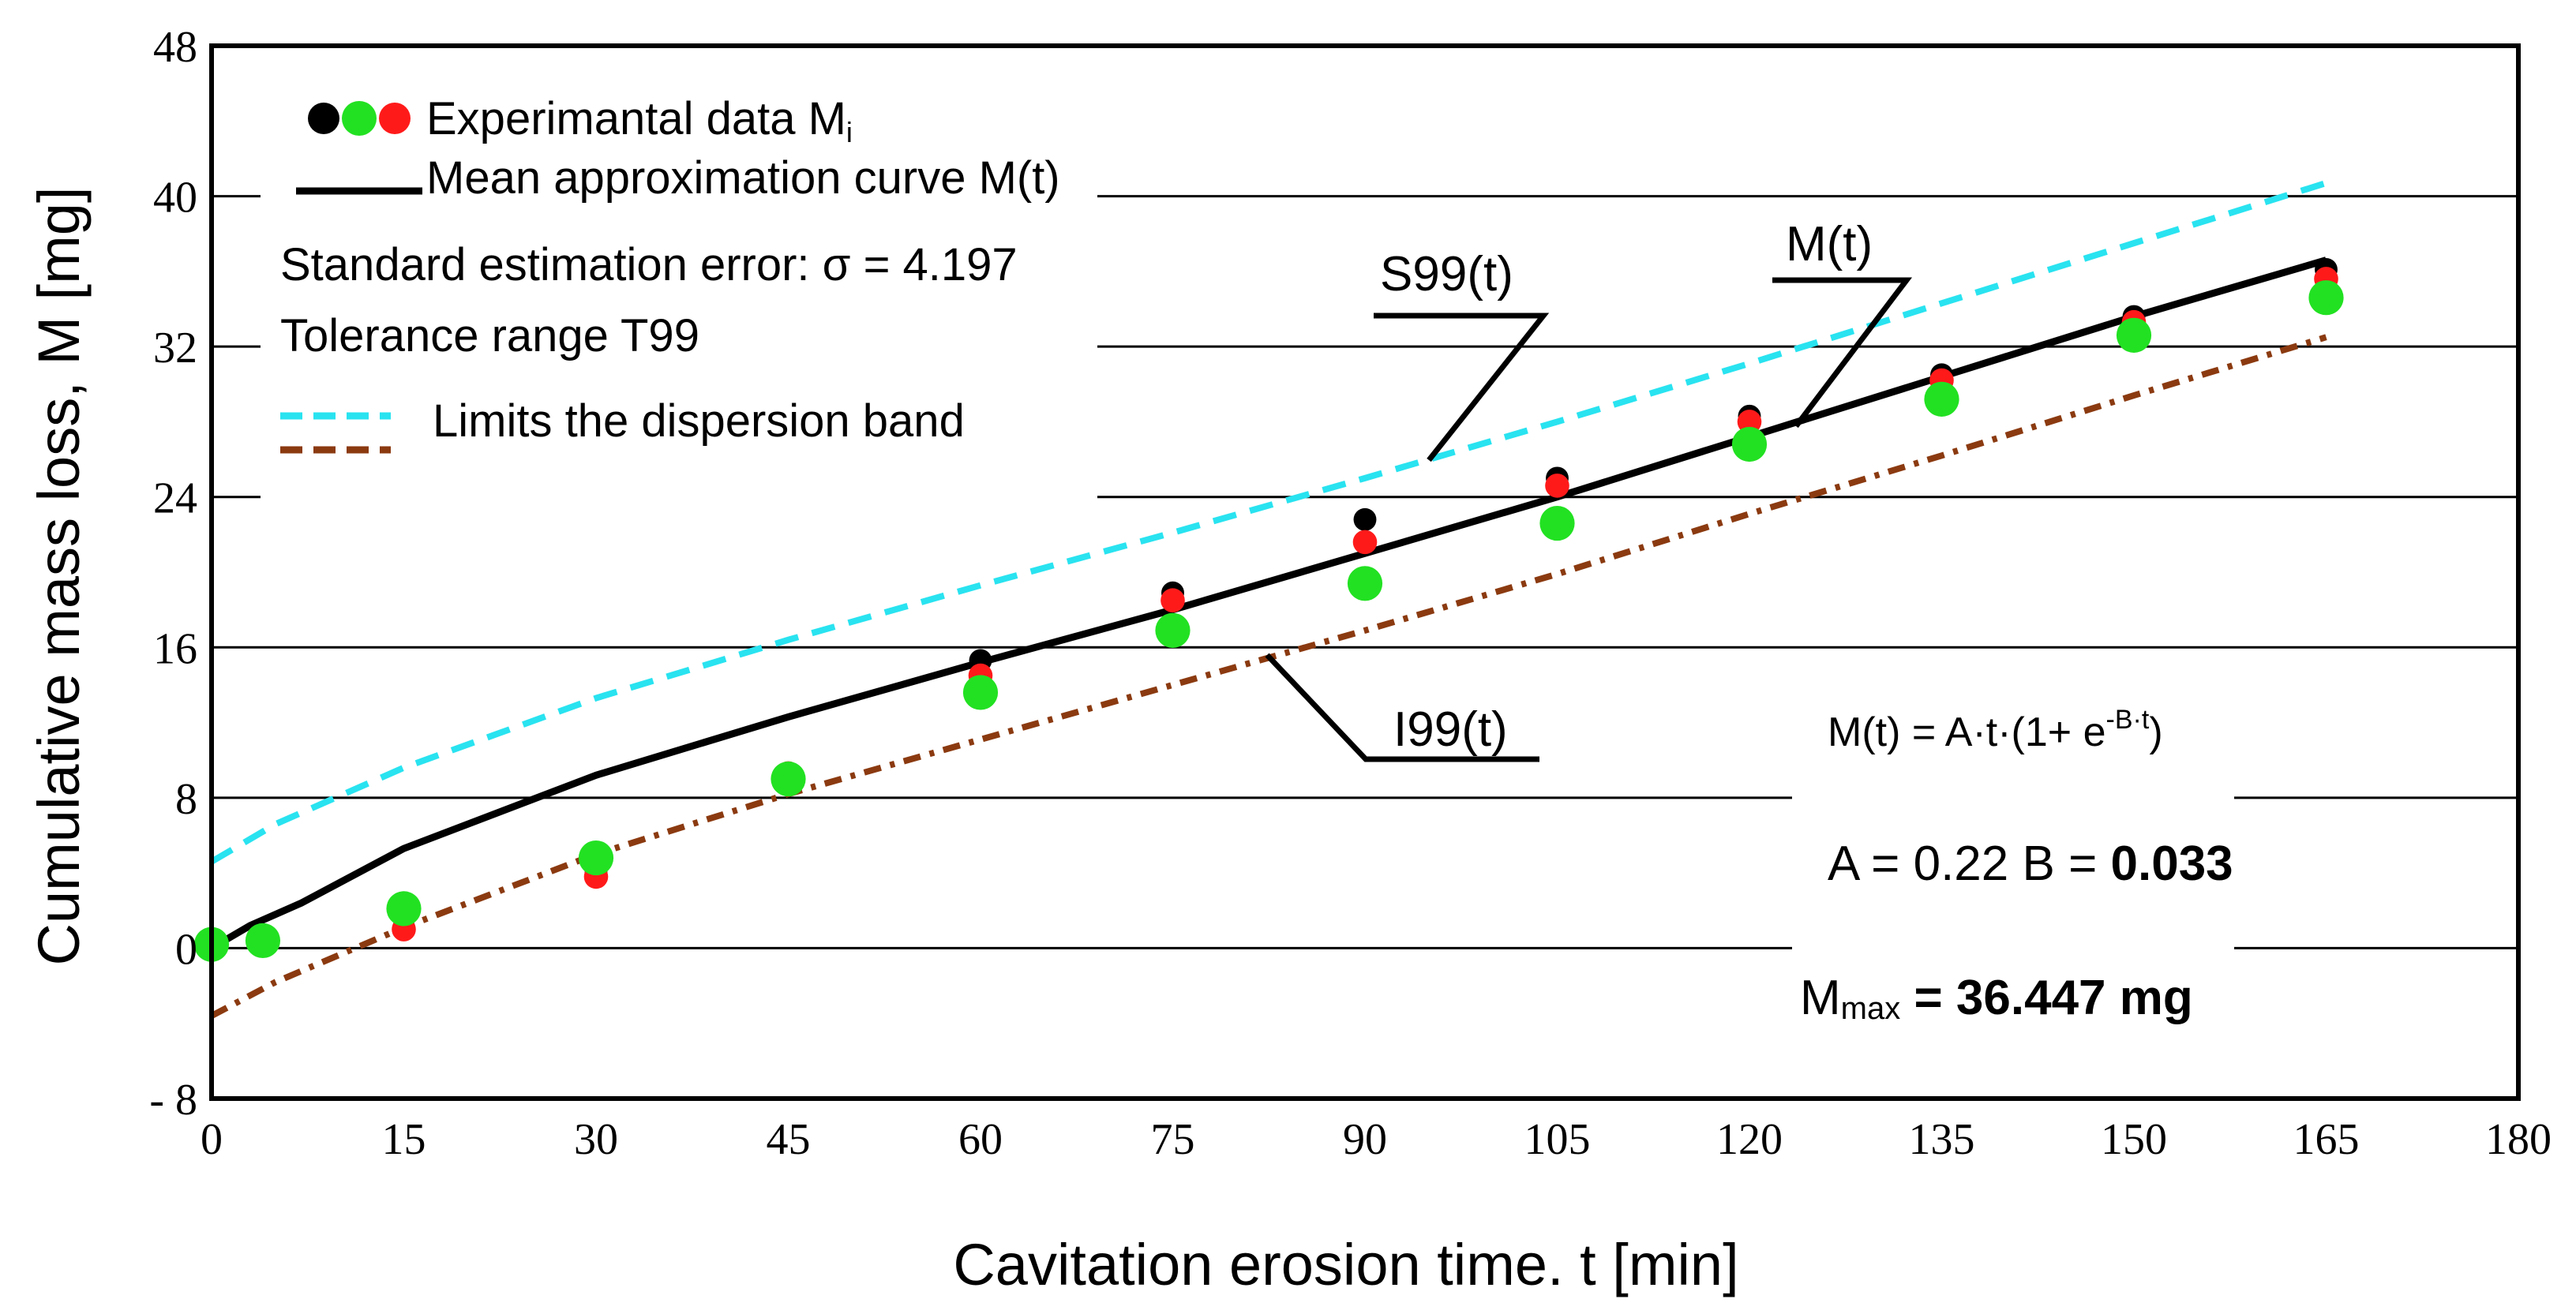 Image resolution: width=2576 pixels, height=1314 pixels. Describe the element at coordinates (175, 498) in the screenshot. I see `y-tick-label: 24` at that location.